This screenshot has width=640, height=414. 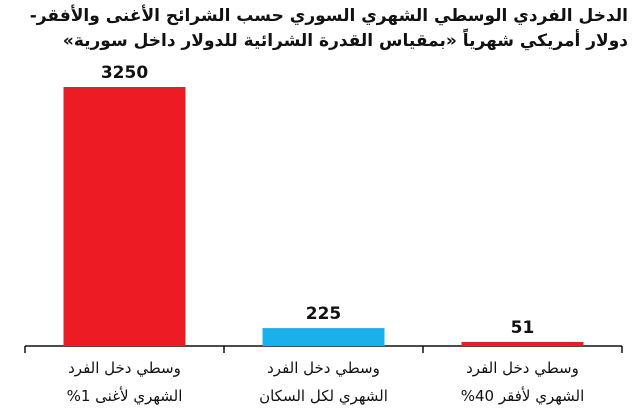 I want to click on x-tick-label: وسطي دخل الفرد الشهري لأفقر 40%, so click(x=522, y=382).